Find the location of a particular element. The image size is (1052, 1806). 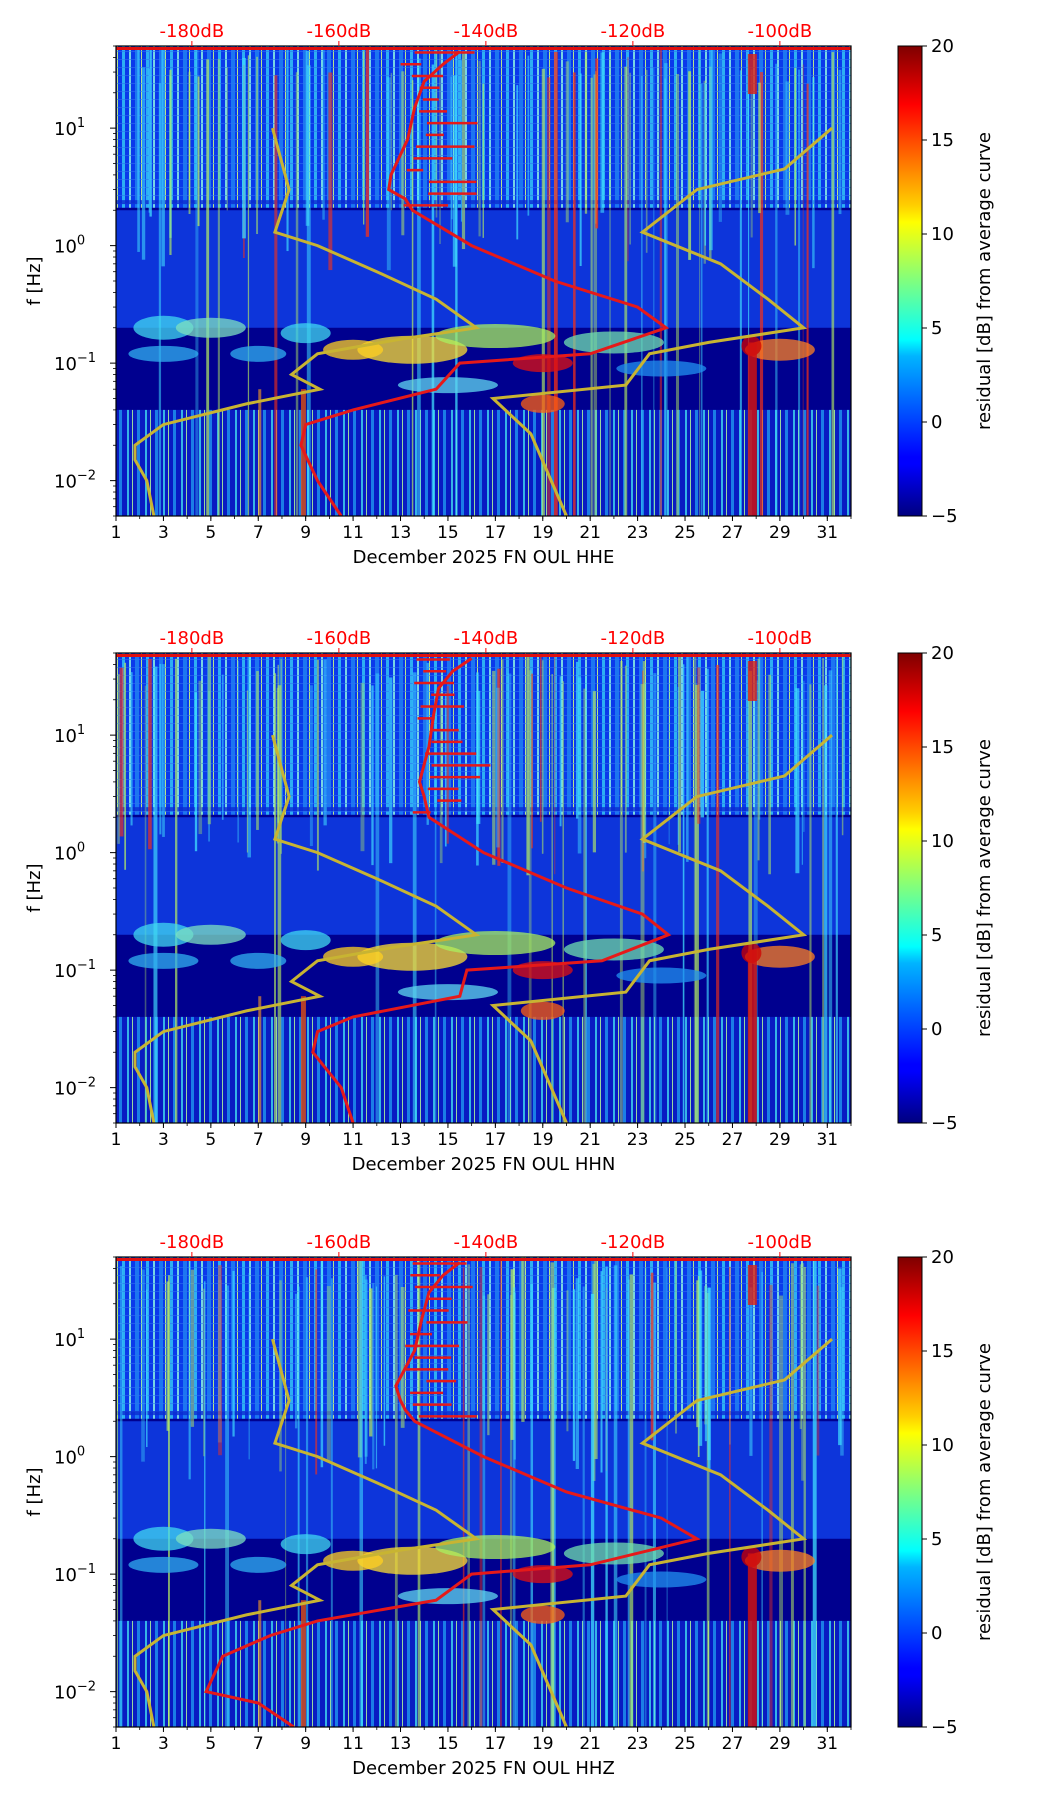

colorbar-tick-label: 10 is located at coordinates (942, 234).